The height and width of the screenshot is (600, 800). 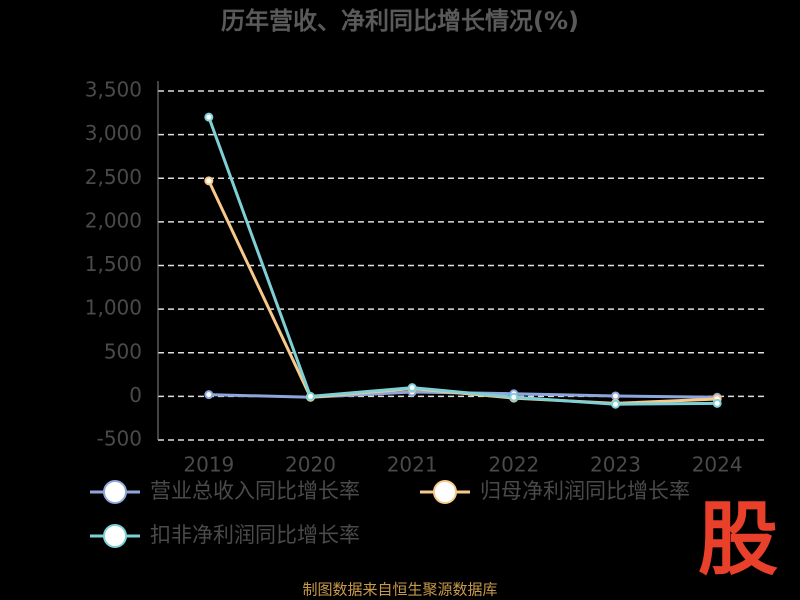 What do you see at coordinates (113, 177) in the screenshot?
I see `y-tick-label: 2,500` at bounding box center [113, 177].